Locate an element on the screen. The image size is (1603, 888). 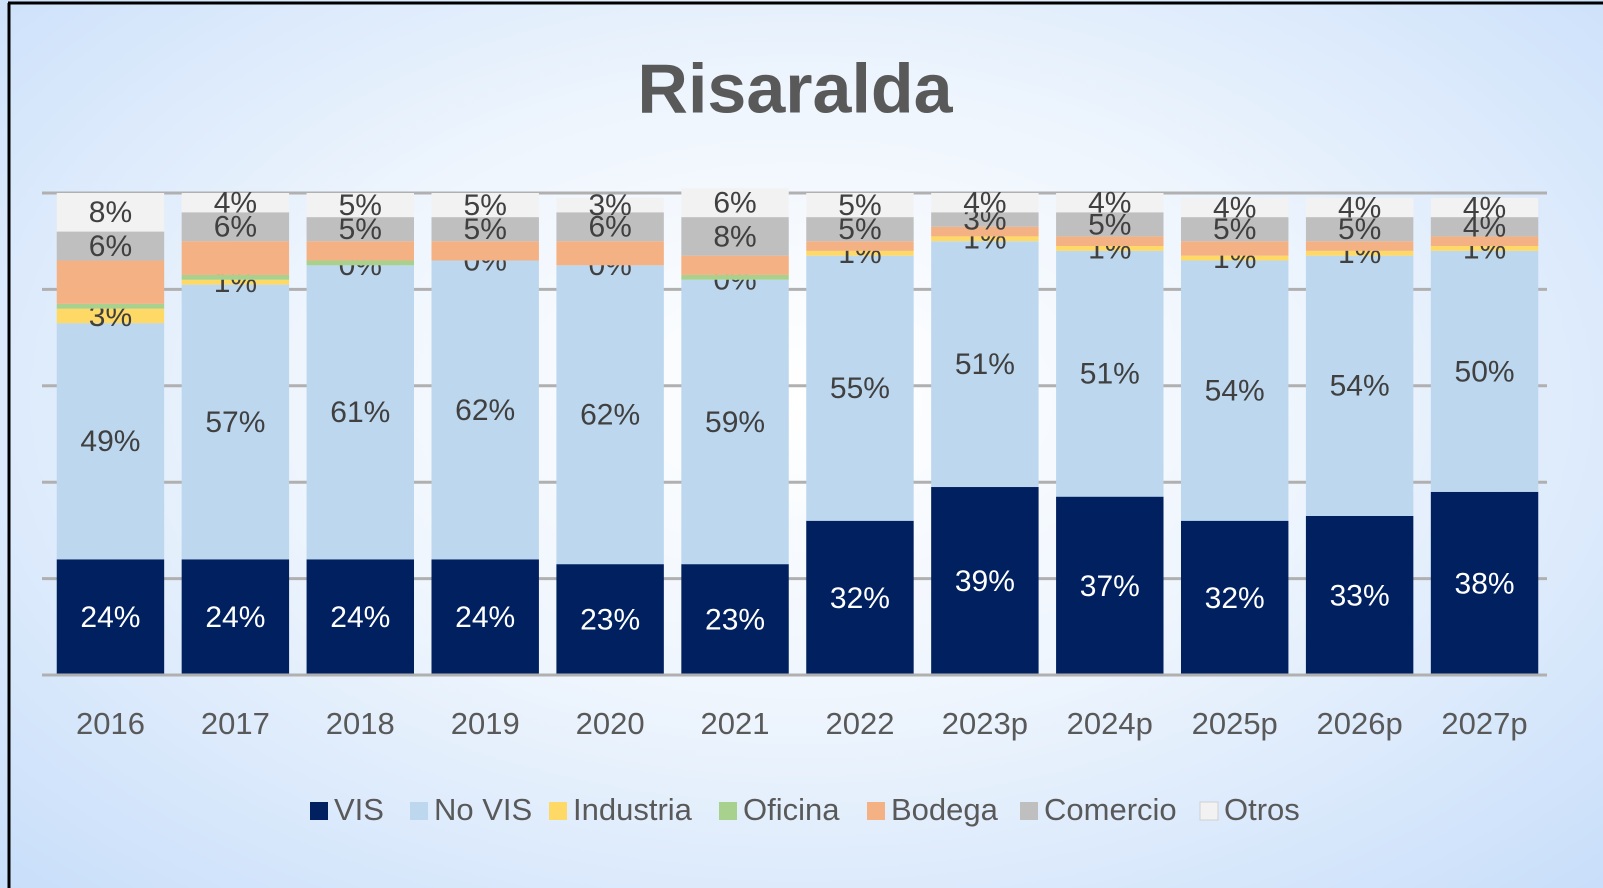
data-label: 3% is located at coordinates (609, 205).